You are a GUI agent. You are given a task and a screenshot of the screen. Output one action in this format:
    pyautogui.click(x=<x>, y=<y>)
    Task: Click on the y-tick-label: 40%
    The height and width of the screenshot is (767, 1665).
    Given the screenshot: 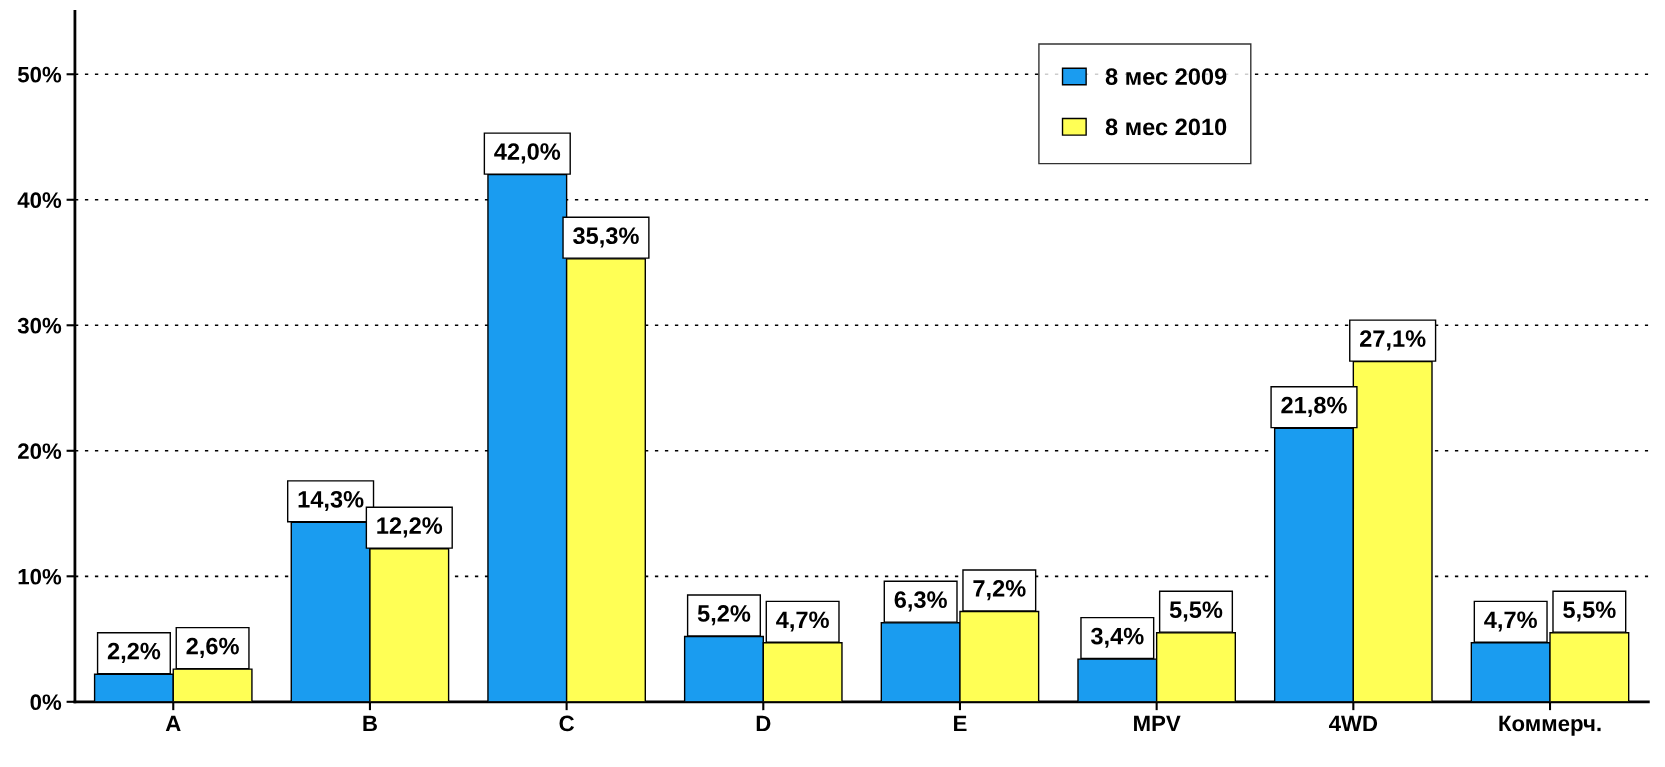 What is the action you would take?
    pyautogui.click(x=39, y=200)
    